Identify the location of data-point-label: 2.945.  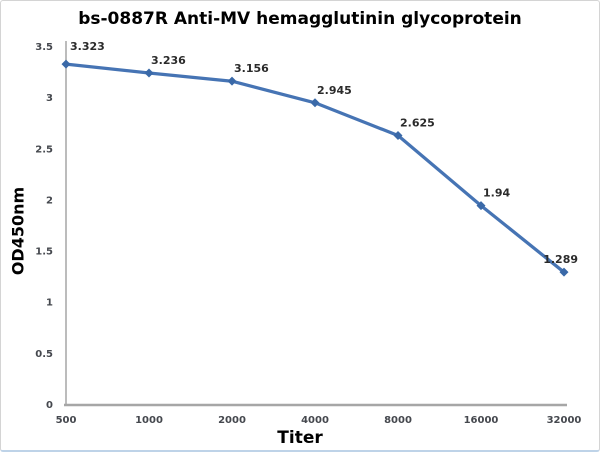
(334, 90).